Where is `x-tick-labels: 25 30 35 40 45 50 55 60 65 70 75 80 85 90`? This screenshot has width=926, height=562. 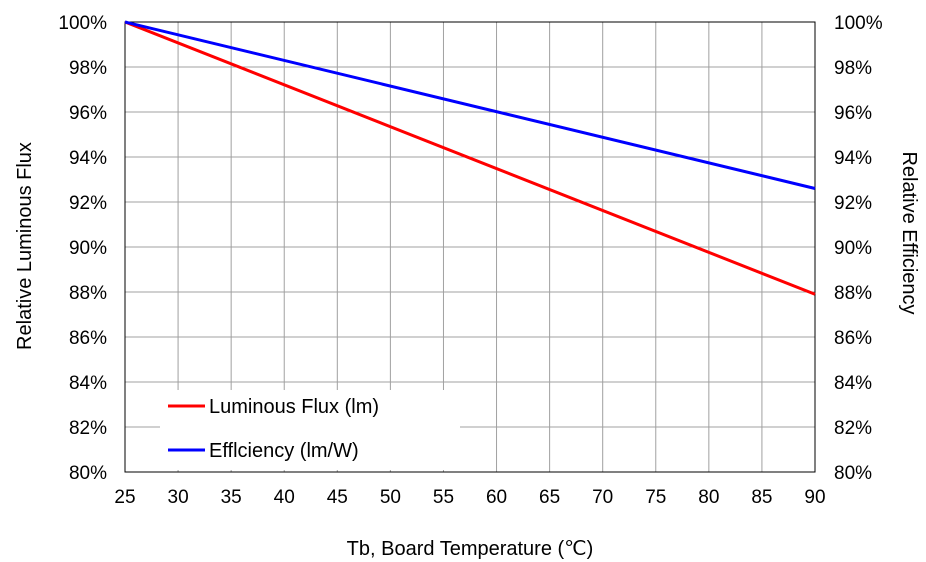 x-tick-labels: 25 30 35 40 45 50 55 60 65 70 75 80 85 90 is located at coordinates (469, 497).